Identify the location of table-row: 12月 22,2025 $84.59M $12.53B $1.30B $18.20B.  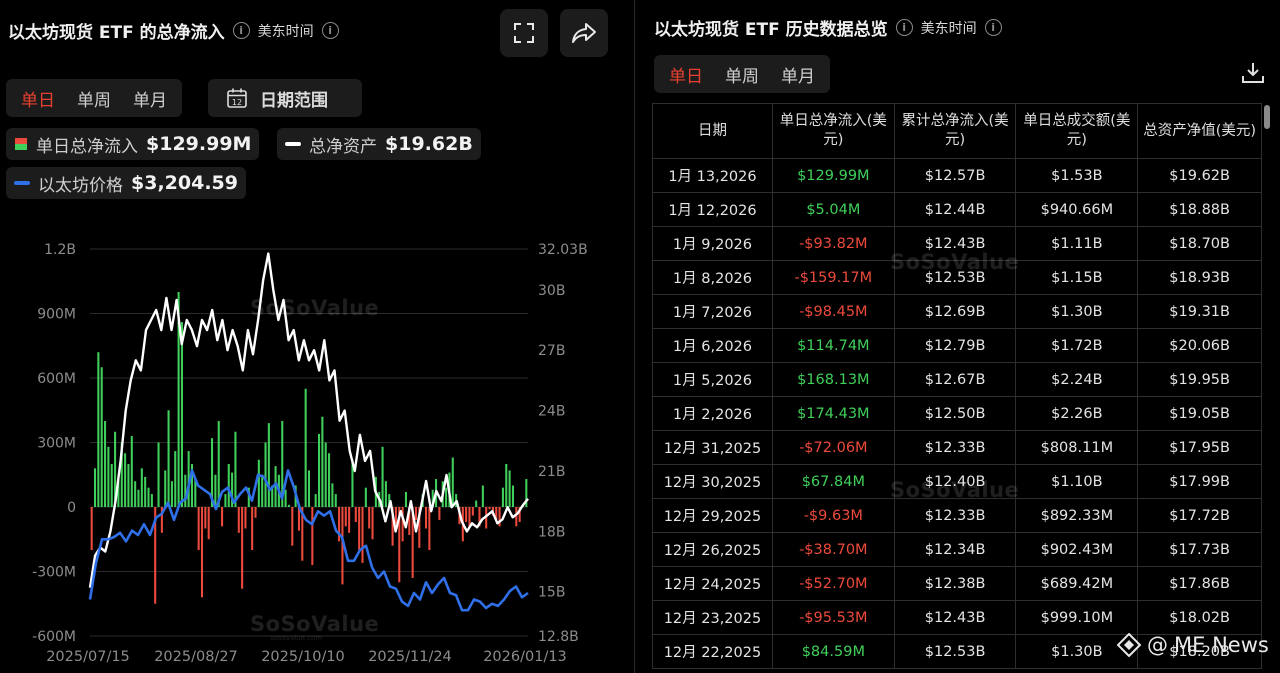
(957, 651).